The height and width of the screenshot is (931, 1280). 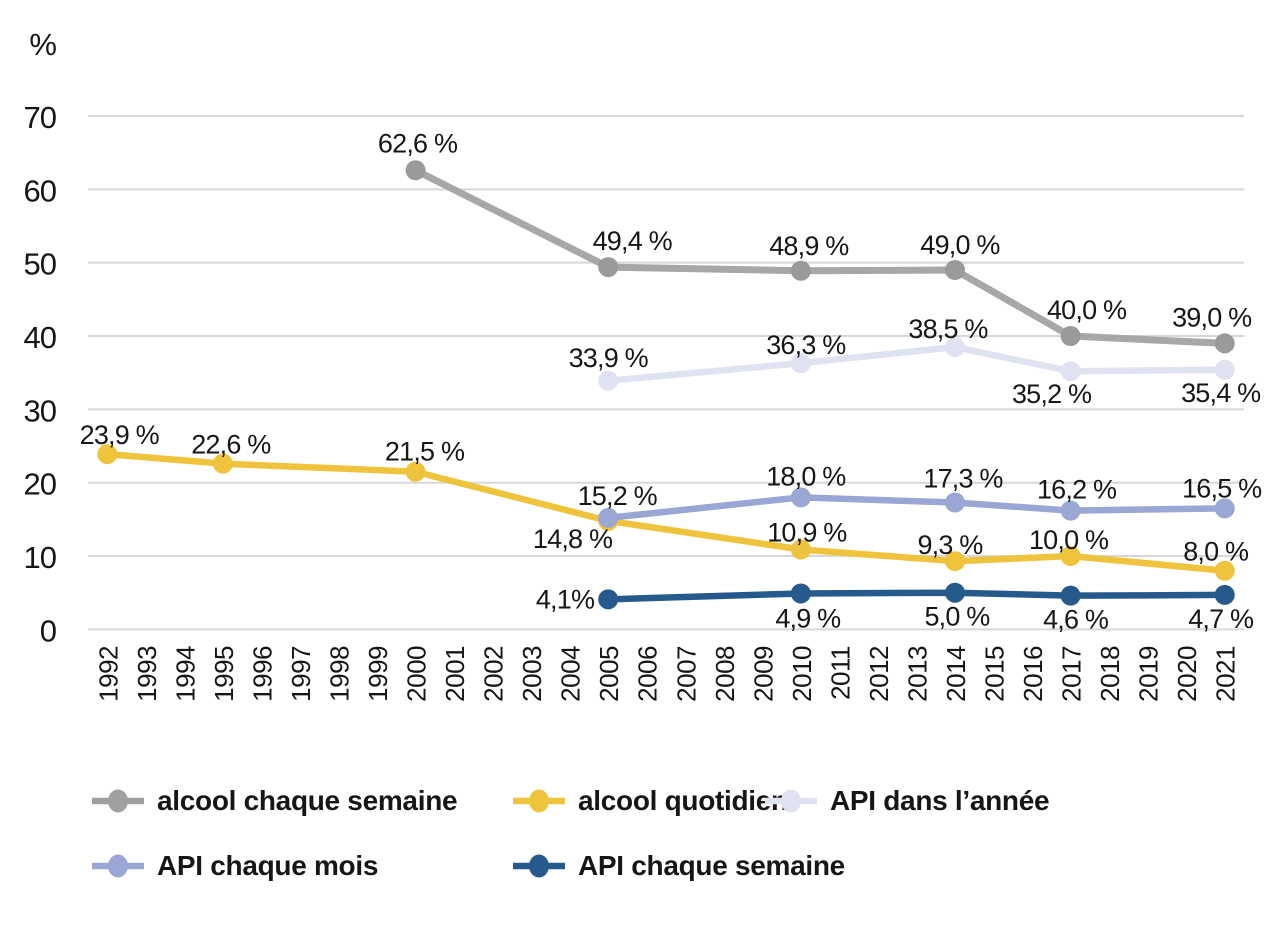 I want to click on data-label-alcool-chaque-semaine: 48,9 %, so click(x=809, y=246).